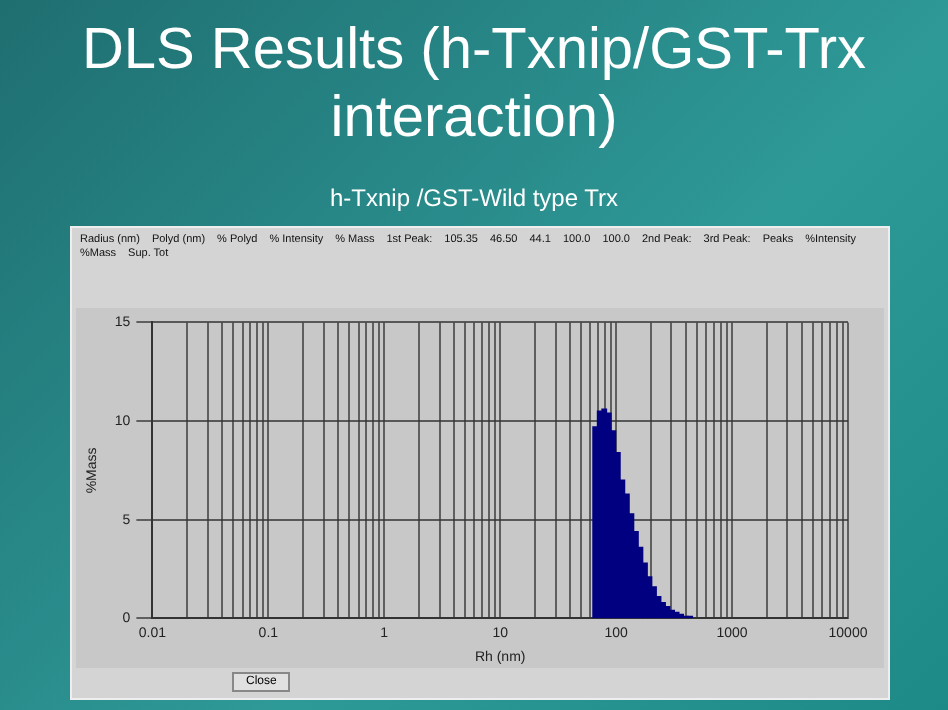  I want to click on chart-subtitle: h-Txnip /GST-Wild type Trx, so click(474, 198).